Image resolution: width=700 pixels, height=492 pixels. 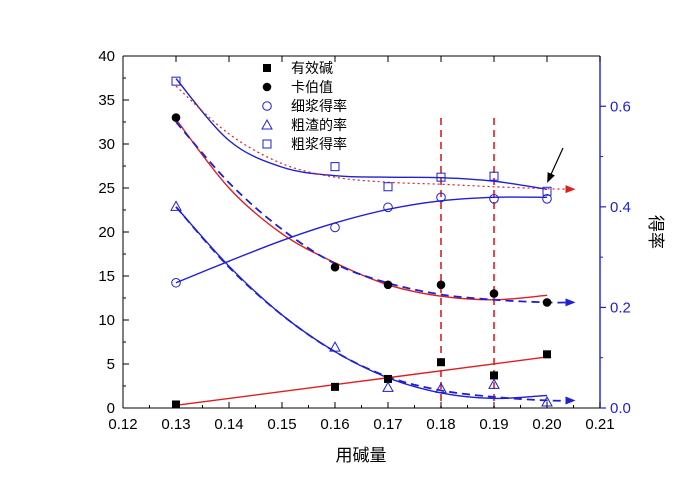 I want to click on y-left-tick-label-4: 20, so click(x=106, y=232).